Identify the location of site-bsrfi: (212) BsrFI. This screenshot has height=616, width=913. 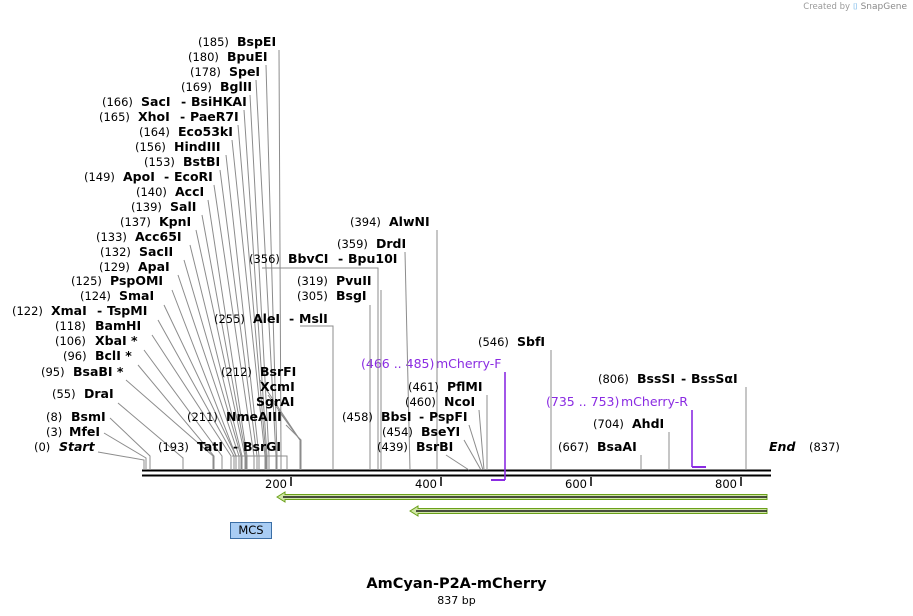
(258, 371).